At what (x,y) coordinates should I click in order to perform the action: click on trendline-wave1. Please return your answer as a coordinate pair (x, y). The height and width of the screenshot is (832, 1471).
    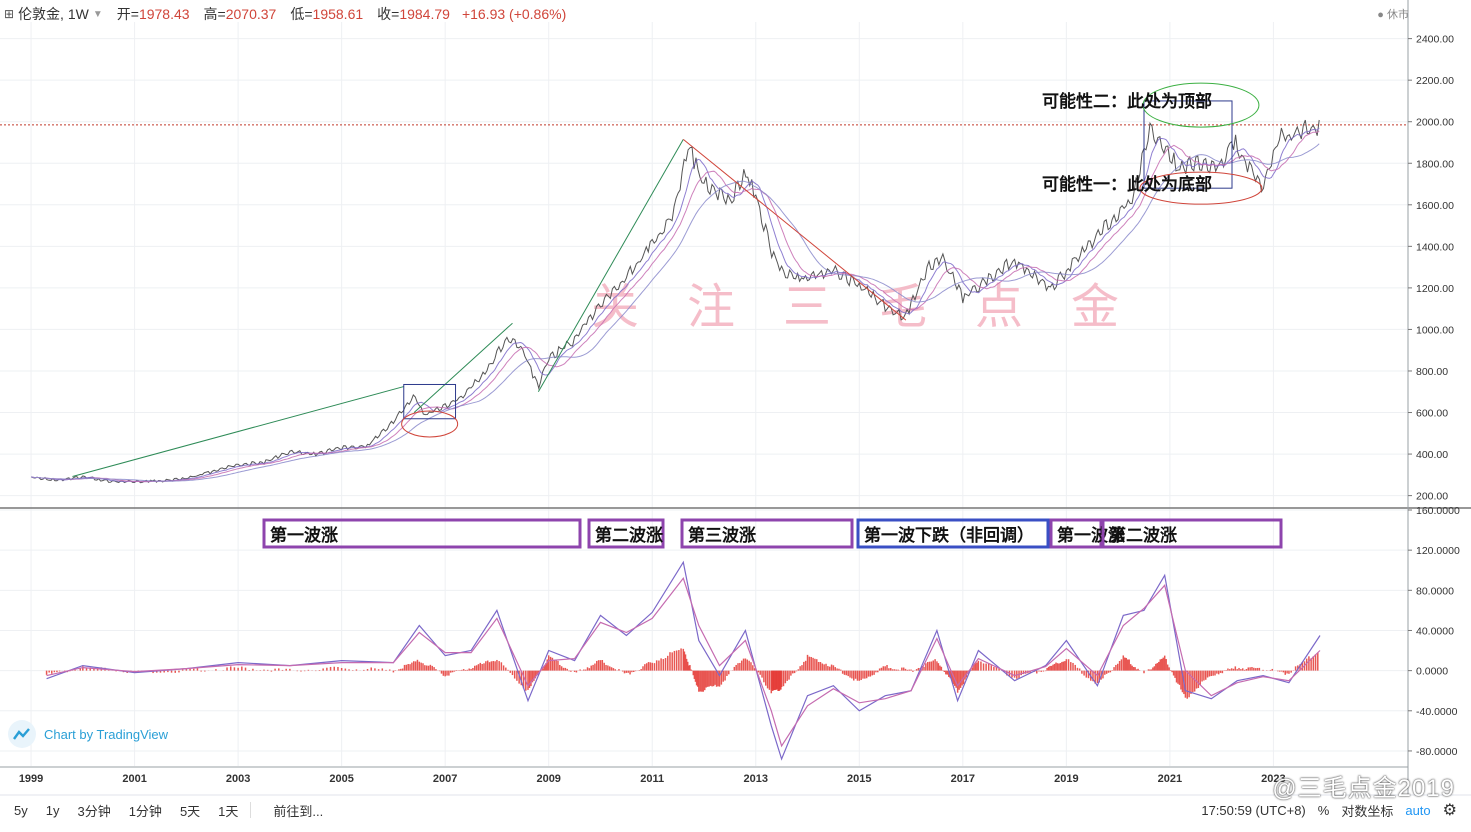
    Looking at the image, I should click on (238, 431).